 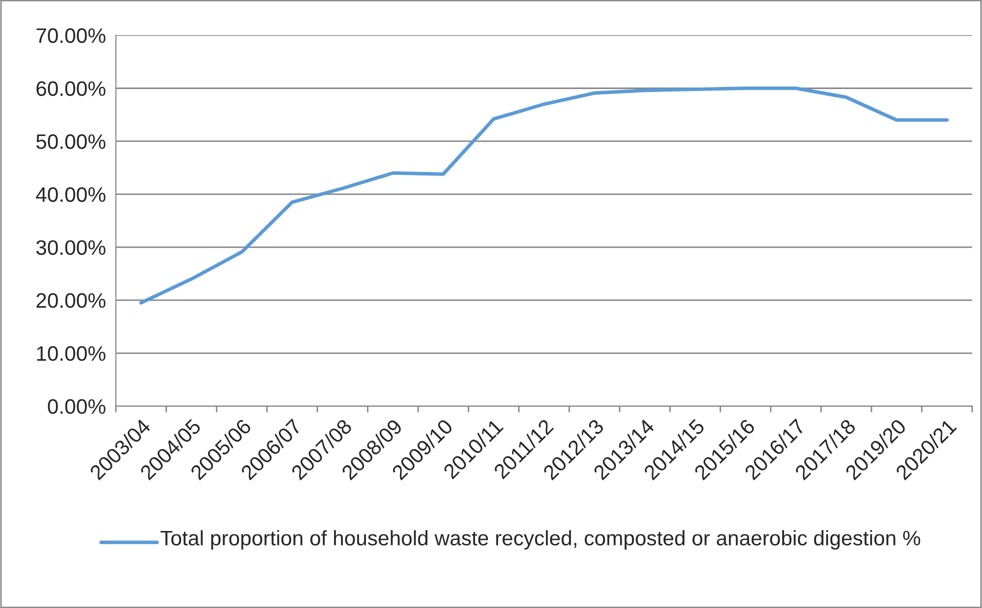 What do you see at coordinates (71, 141) in the screenshot?
I see `y-tick-label: 50.00%` at bounding box center [71, 141].